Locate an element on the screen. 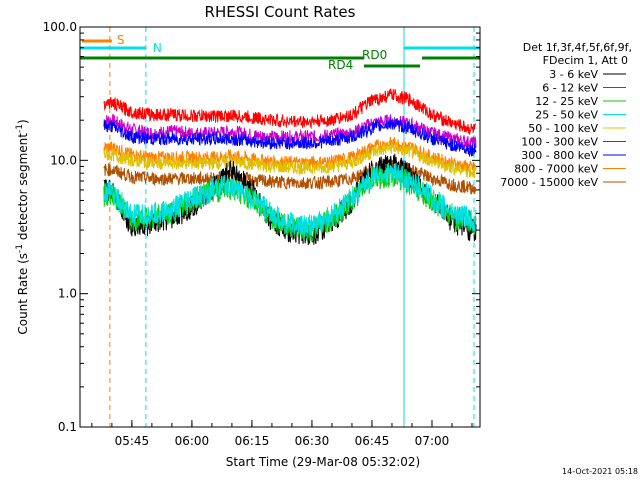  x-tick-label: 07:00 is located at coordinates (432, 441).